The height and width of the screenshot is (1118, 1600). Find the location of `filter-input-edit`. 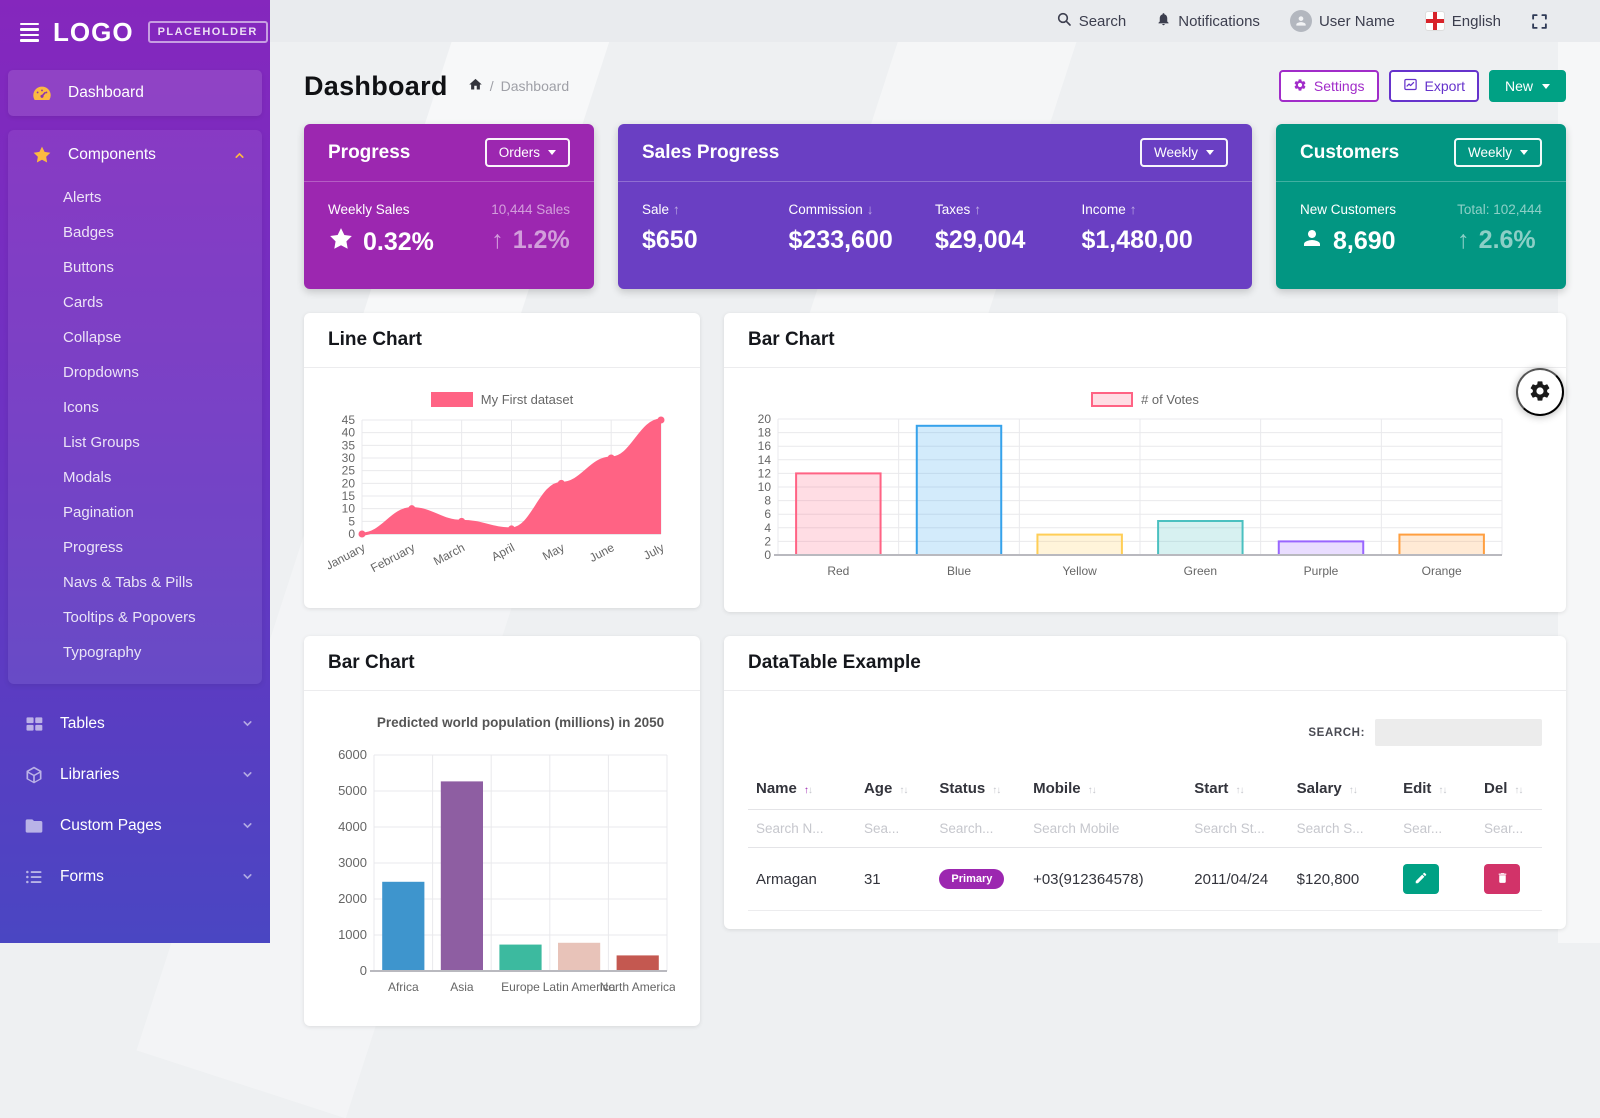

filter-input-edit is located at coordinates (1436, 828).